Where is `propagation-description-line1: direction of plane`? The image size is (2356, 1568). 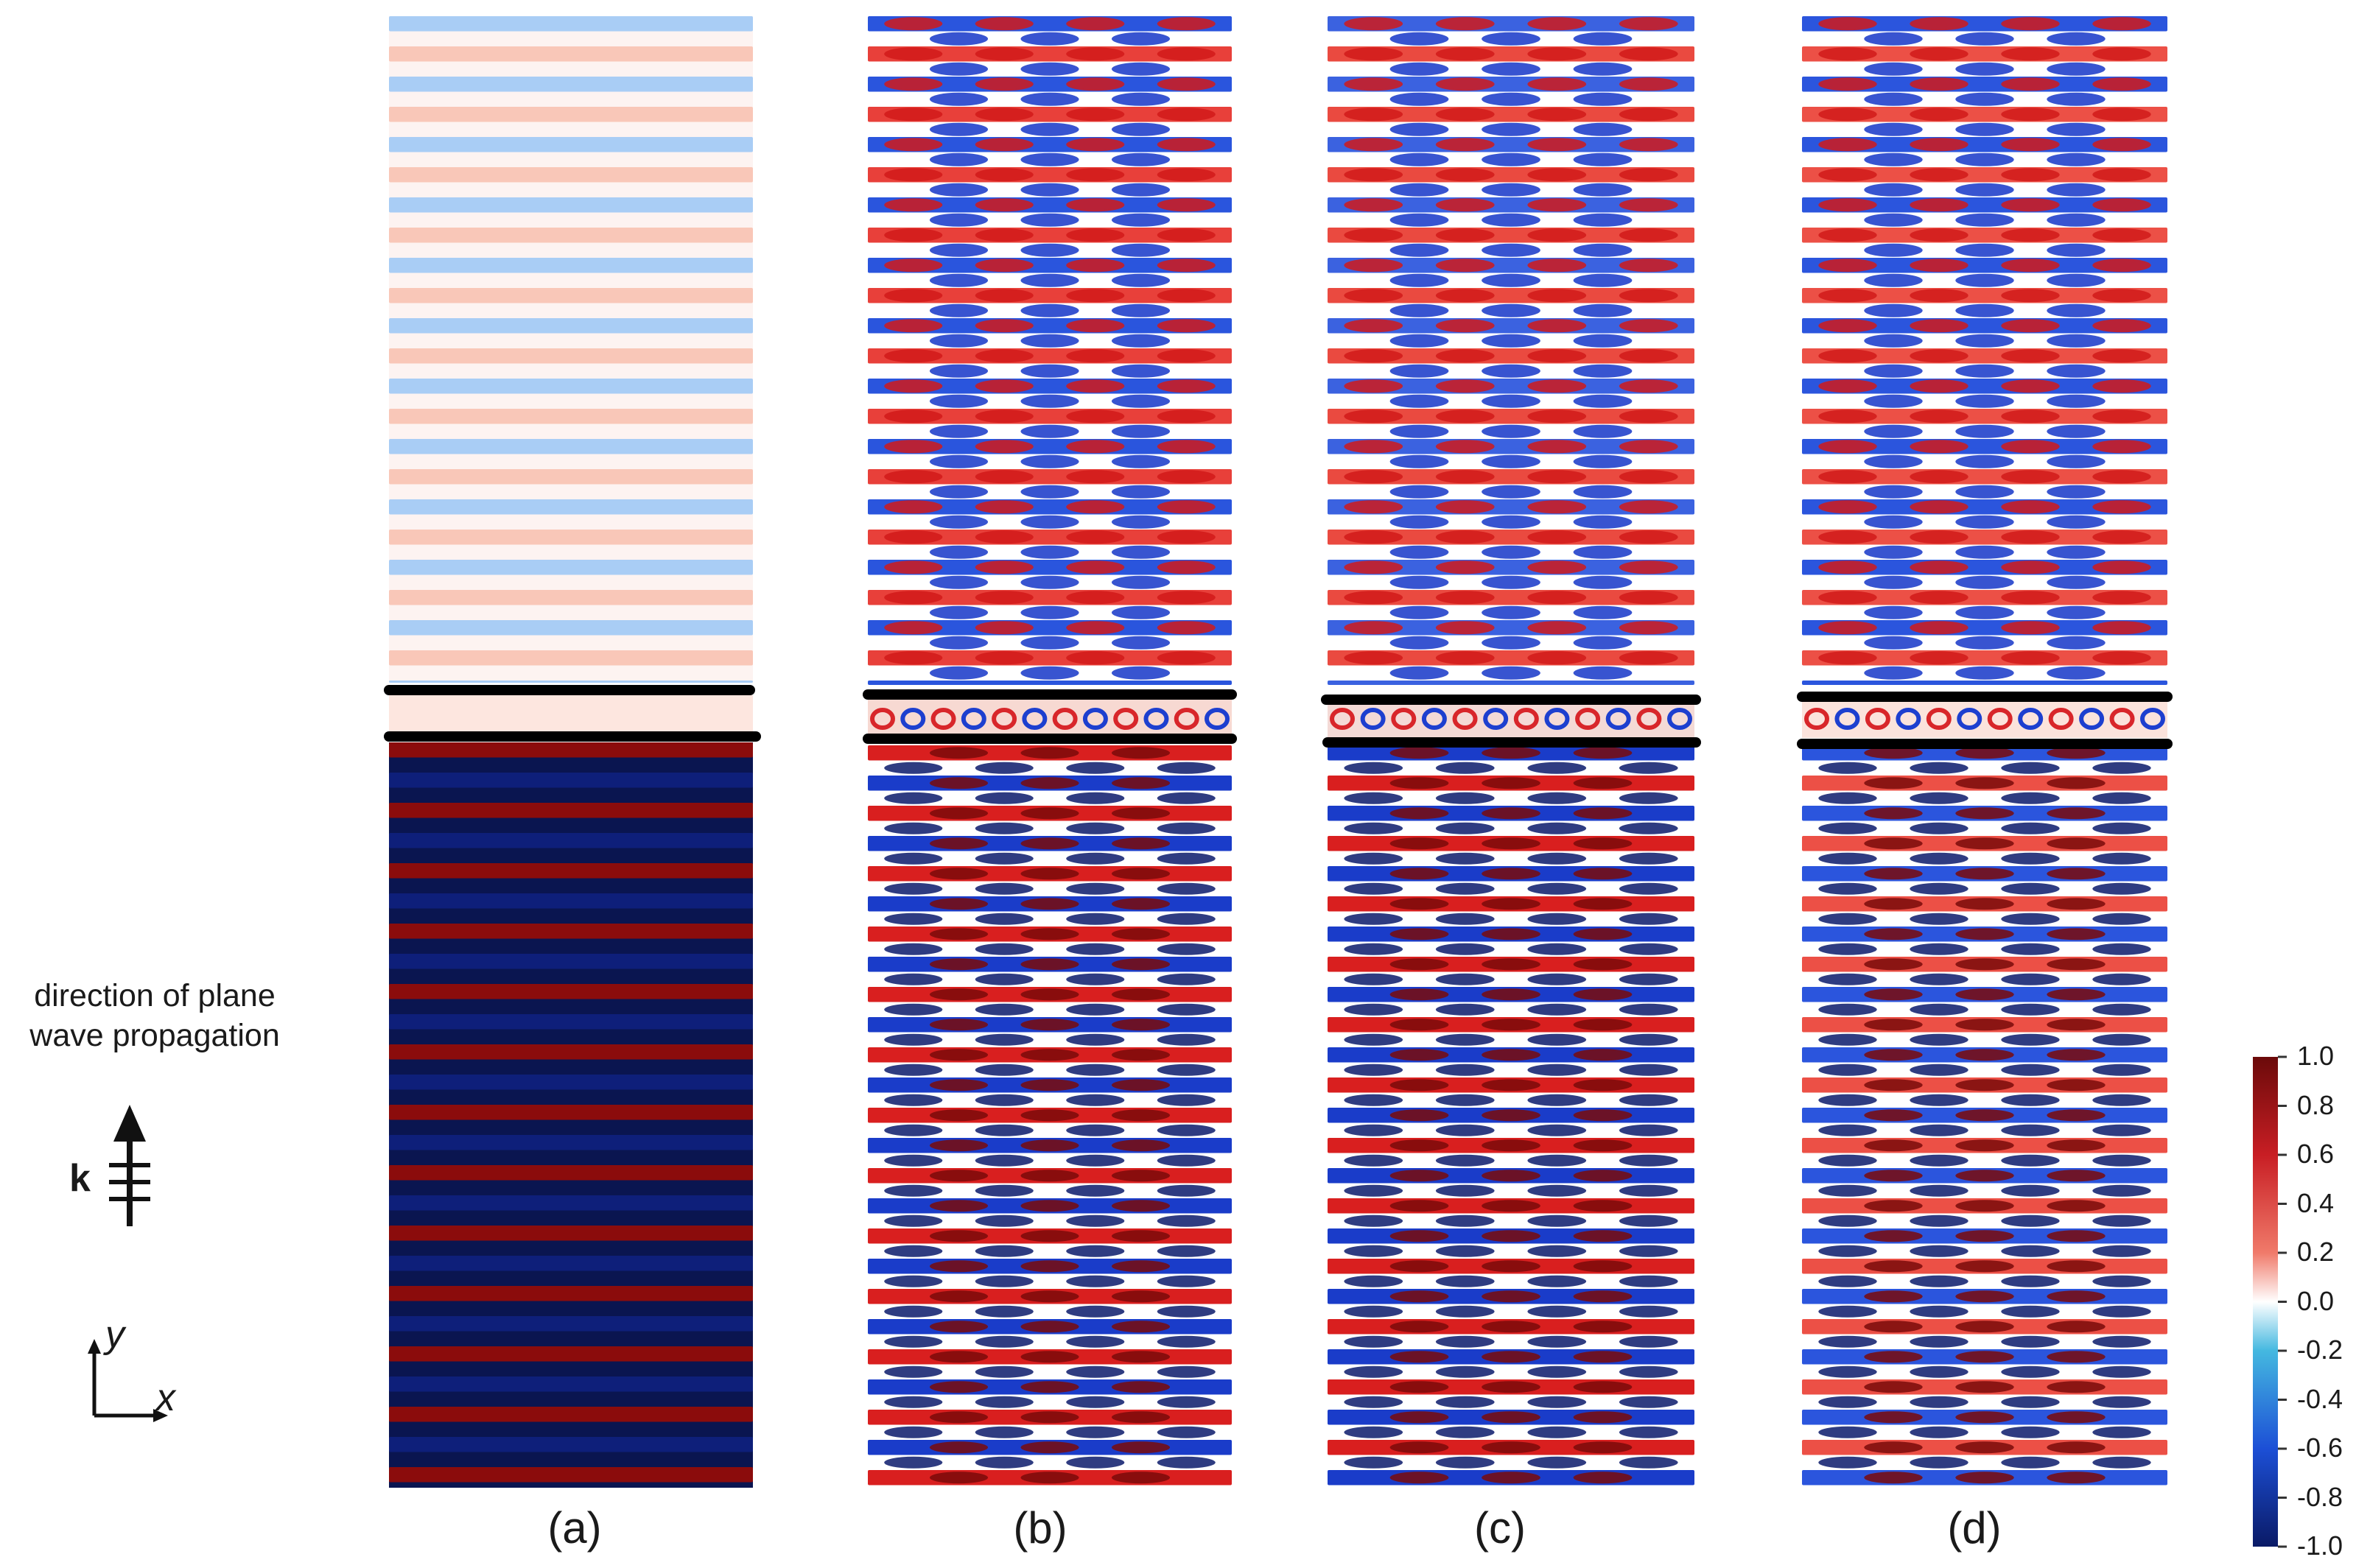
propagation-description-line1: direction of plane is located at coordinates (155, 995).